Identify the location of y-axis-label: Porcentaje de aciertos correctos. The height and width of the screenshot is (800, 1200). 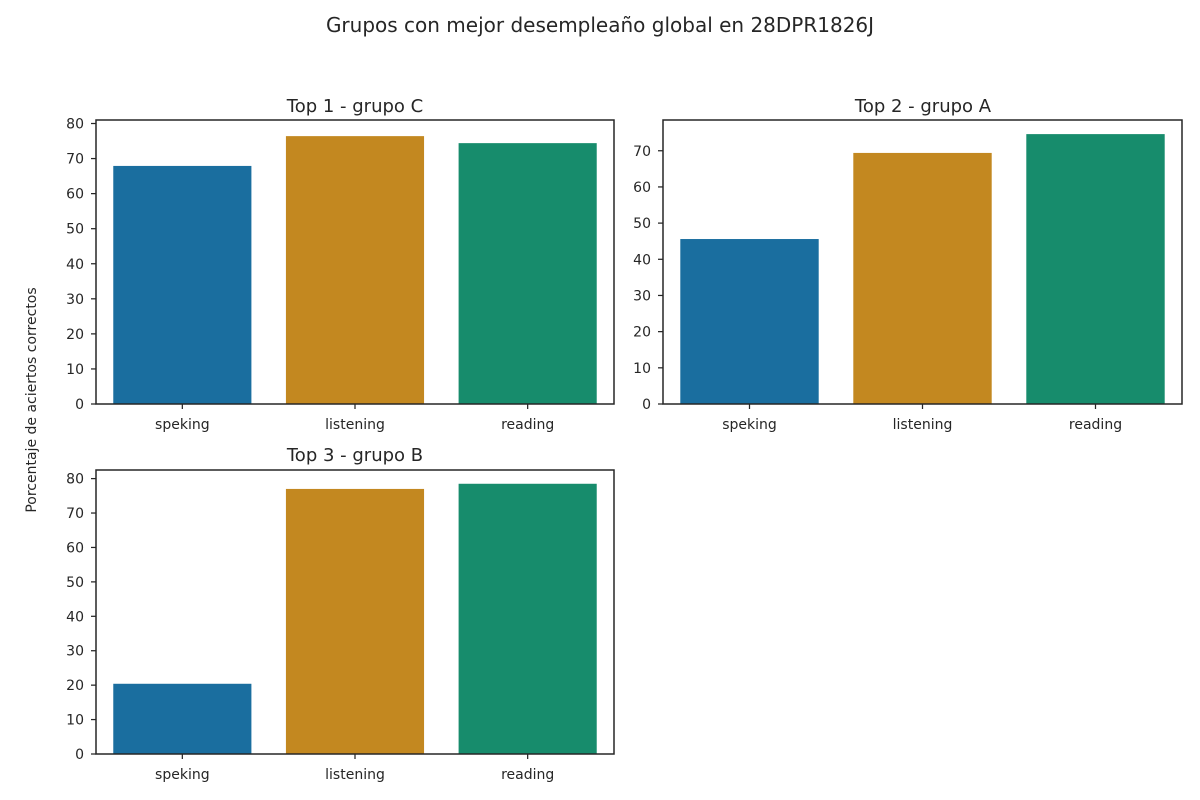
(32, 399).